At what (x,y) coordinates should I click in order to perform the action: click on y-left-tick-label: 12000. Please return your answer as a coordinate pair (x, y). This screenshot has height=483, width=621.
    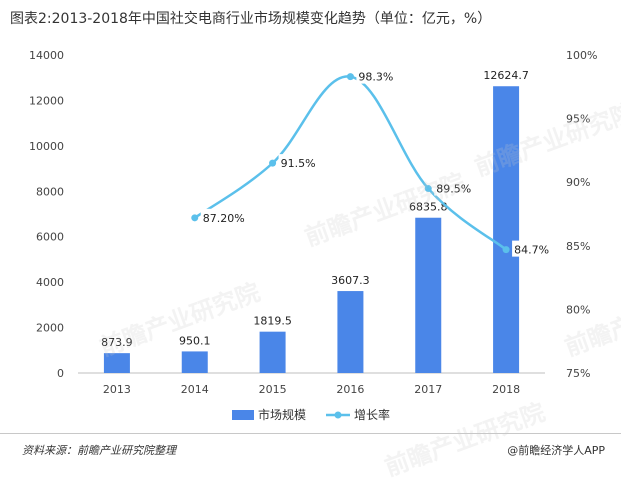
    Looking at the image, I should click on (46, 100).